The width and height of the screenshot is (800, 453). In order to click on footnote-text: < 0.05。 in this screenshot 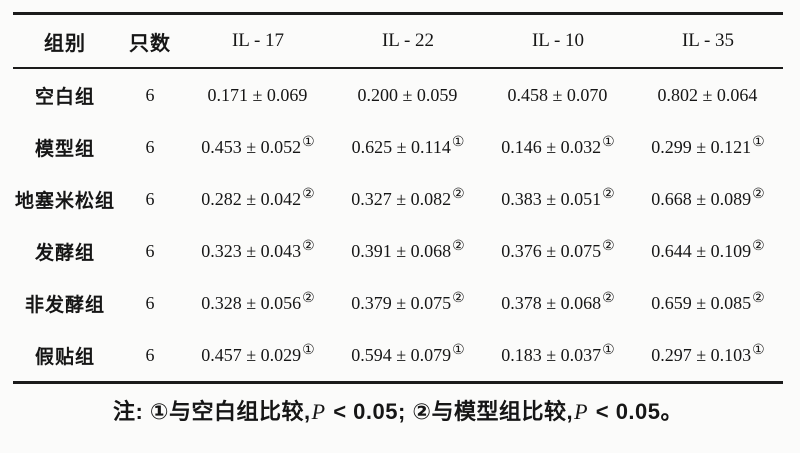, I will do `click(636, 411)`.